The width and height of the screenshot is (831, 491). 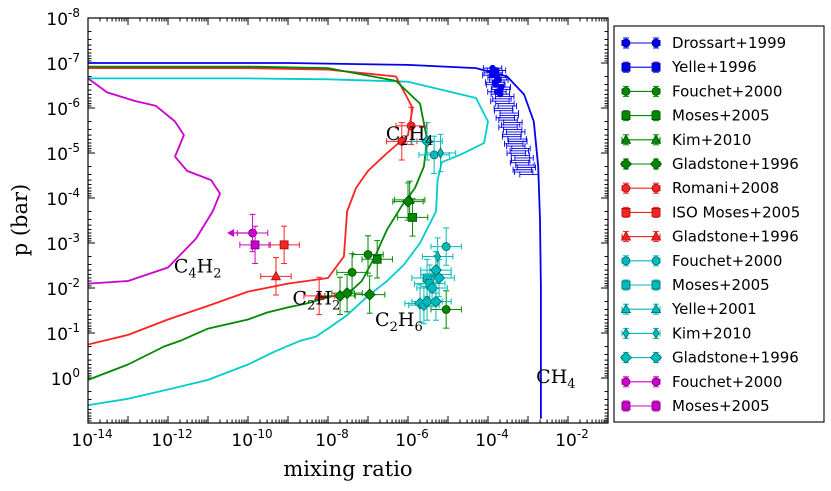 I want to click on species-label-c2h6: C2H6, so click(x=399, y=322).